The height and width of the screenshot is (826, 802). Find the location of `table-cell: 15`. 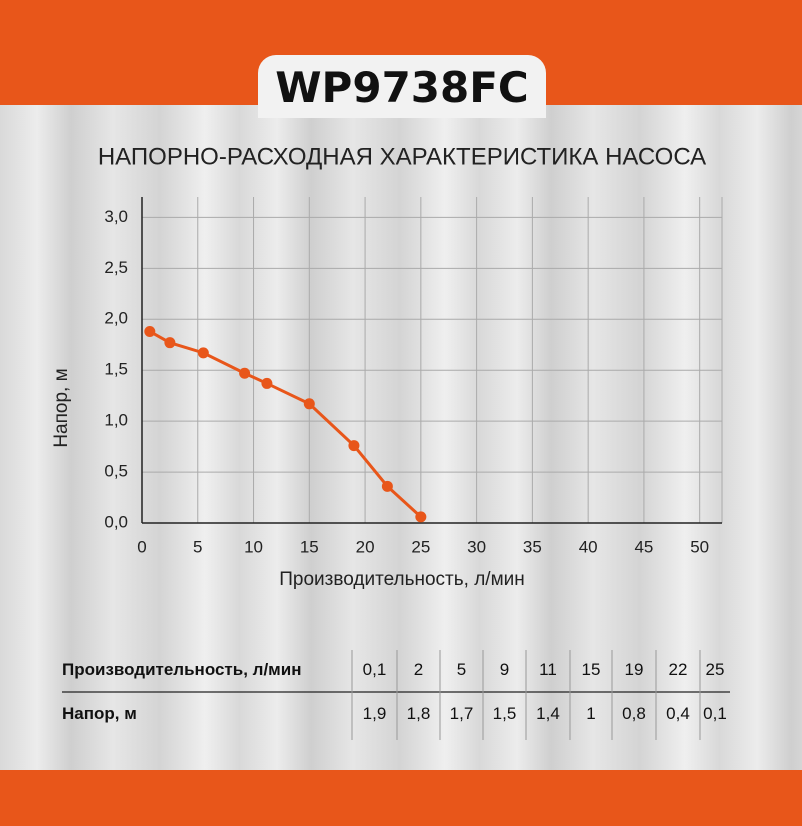

table-cell: 15 is located at coordinates (591, 669).